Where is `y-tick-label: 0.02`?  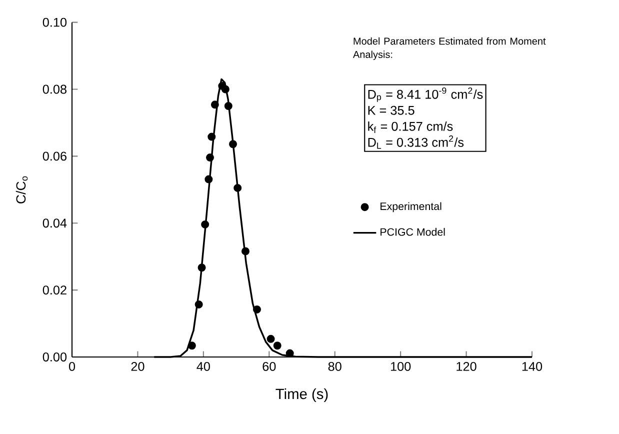 y-tick-label: 0.02 is located at coordinates (54, 290).